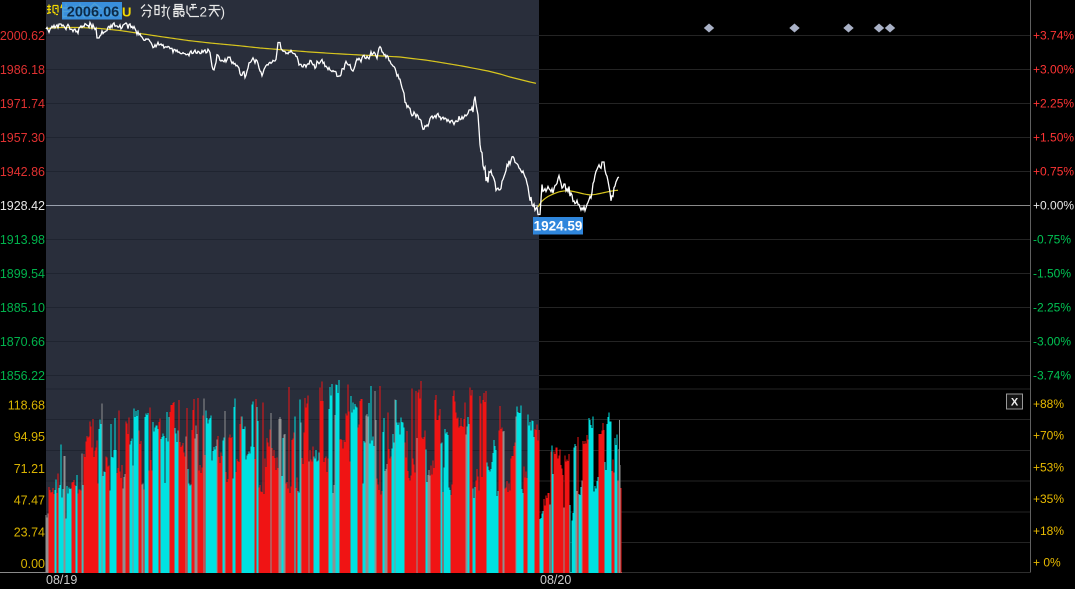 The image size is (1075, 589). Describe the element at coordinates (1047, 563) in the screenshot. I see `svg-text: + 0%` at that location.